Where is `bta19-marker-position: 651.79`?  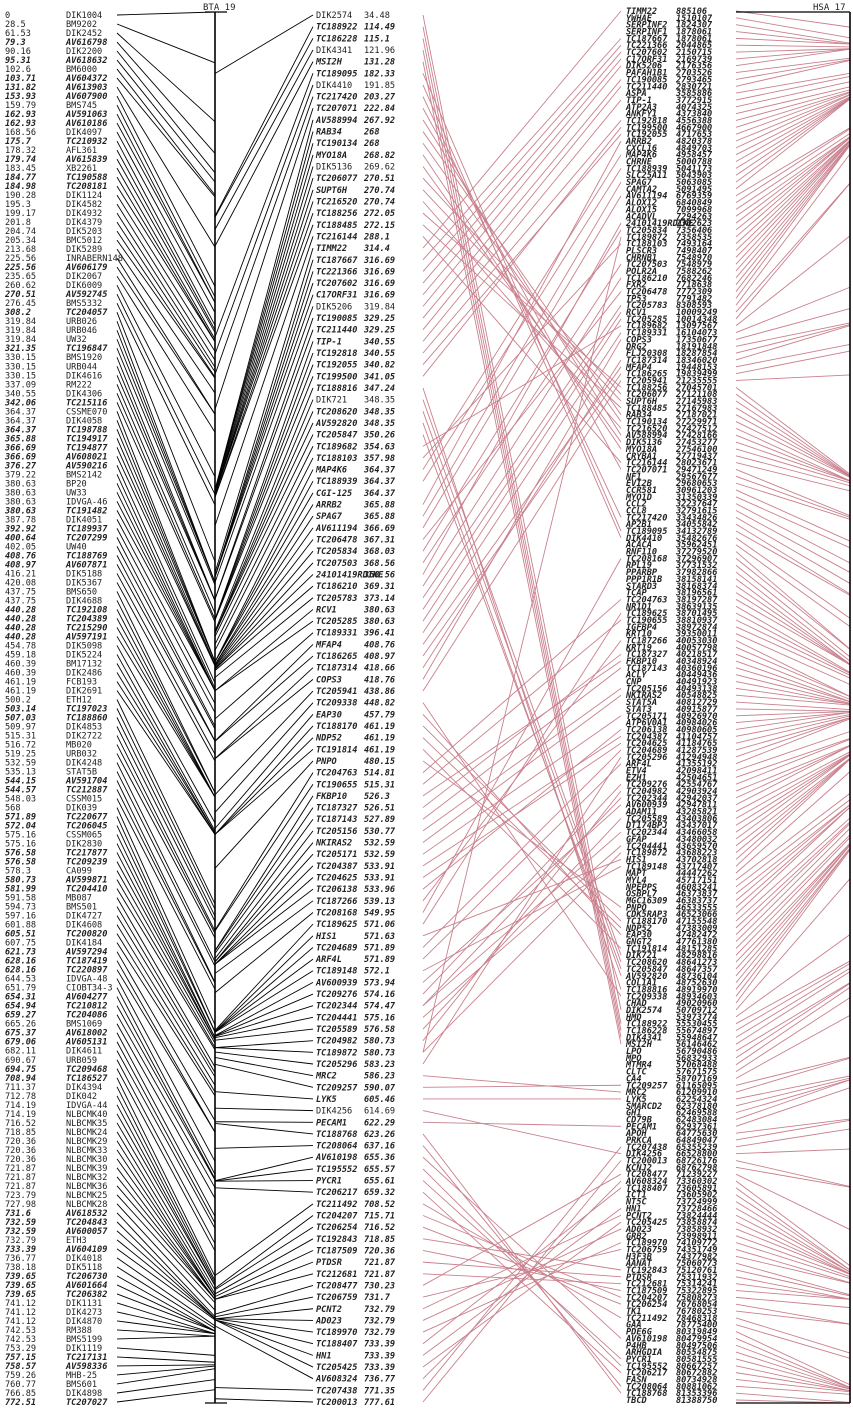 bta19-marker-position: 651.79 is located at coordinates (20, 989).